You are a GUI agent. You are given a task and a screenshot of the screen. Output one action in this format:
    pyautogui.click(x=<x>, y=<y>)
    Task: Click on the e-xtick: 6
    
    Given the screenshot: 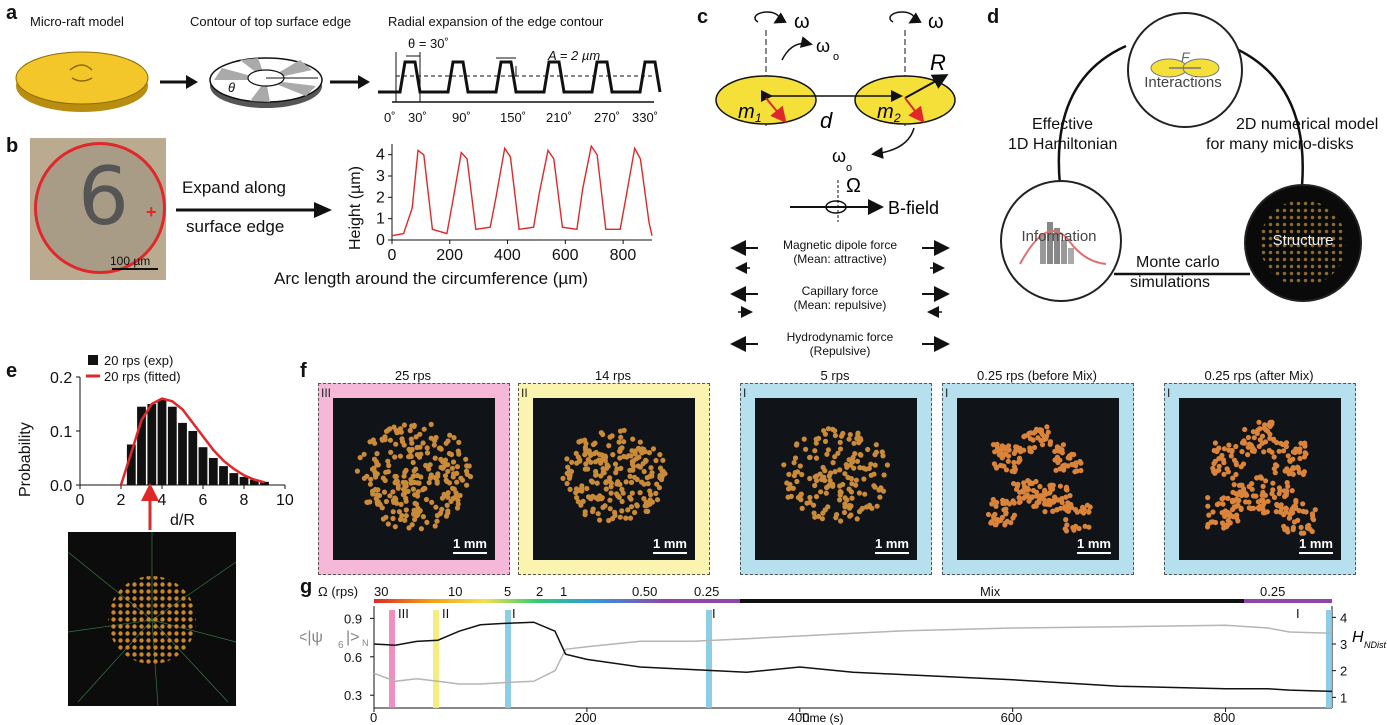 What is the action you would take?
    pyautogui.click(x=203, y=500)
    